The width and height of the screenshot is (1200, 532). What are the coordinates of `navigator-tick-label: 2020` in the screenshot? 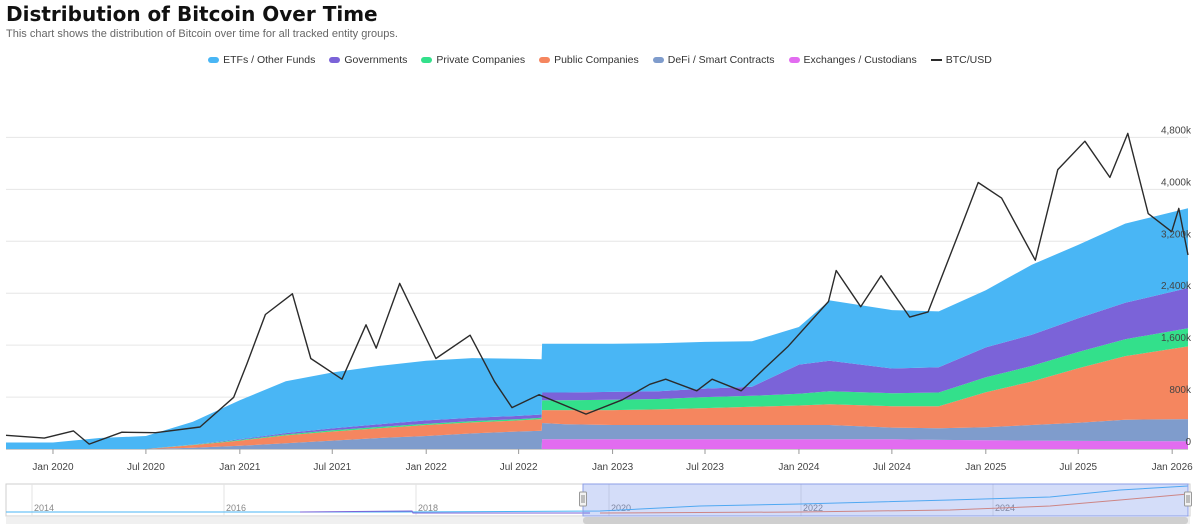 It's located at (621, 508).